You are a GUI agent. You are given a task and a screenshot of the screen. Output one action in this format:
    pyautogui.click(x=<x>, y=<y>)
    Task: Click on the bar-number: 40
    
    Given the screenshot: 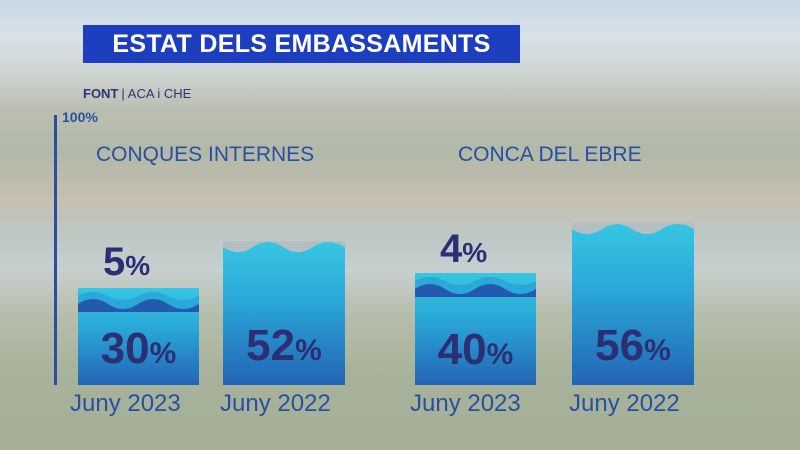 What is the action you would take?
    pyautogui.click(x=462, y=349)
    